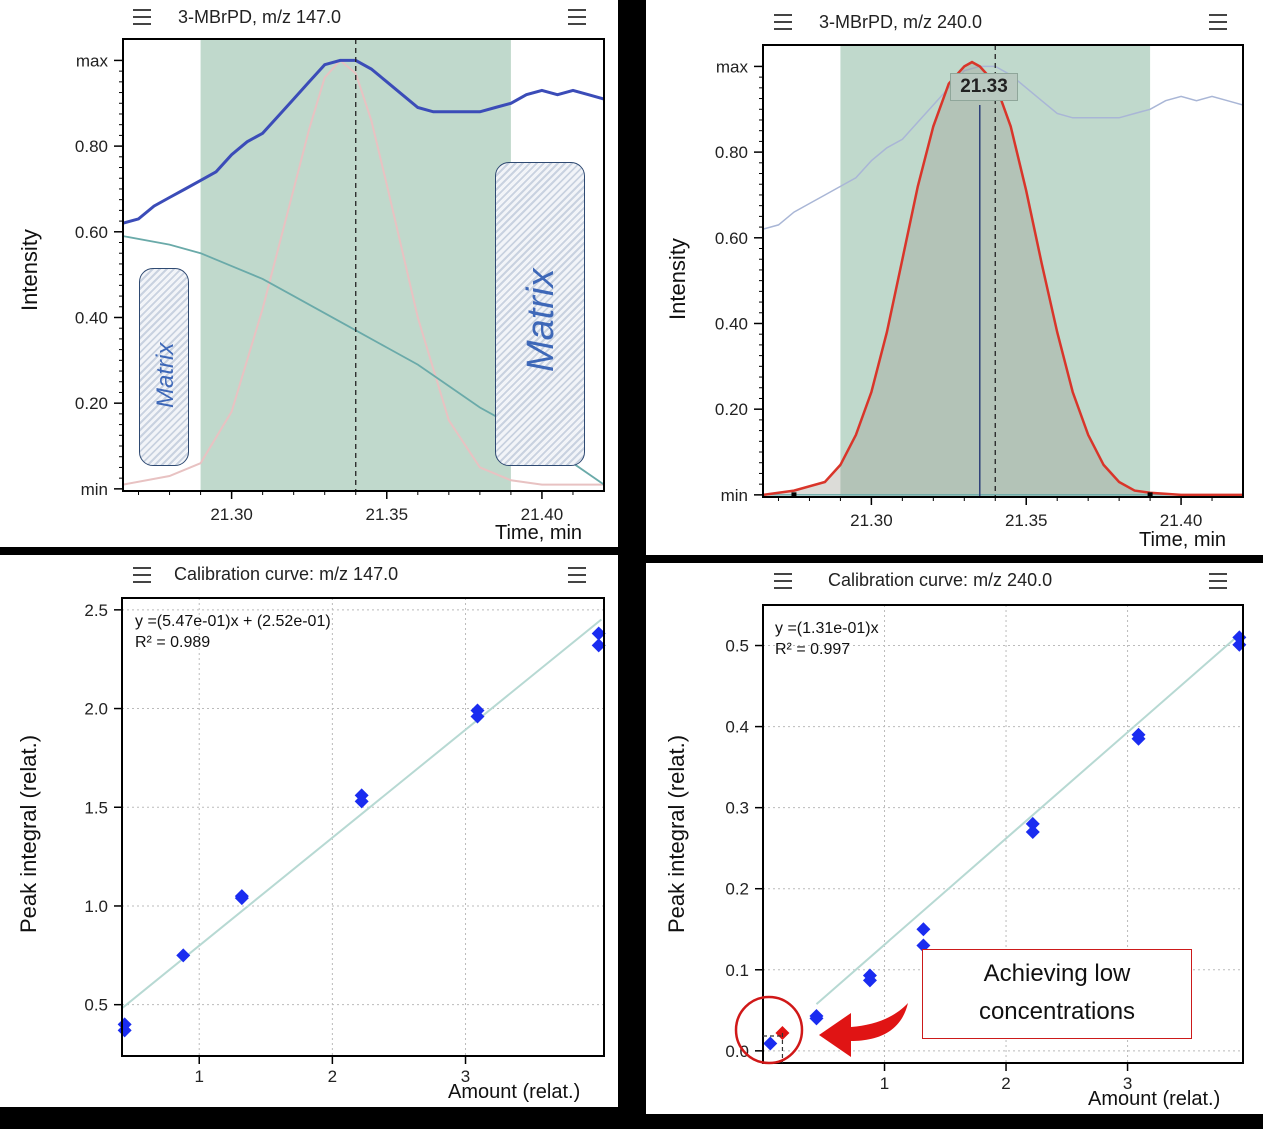 The image size is (1263, 1129). Describe the element at coordinates (96, 807) in the screenshot. I see `y-tick-label: 1.5` at that location.